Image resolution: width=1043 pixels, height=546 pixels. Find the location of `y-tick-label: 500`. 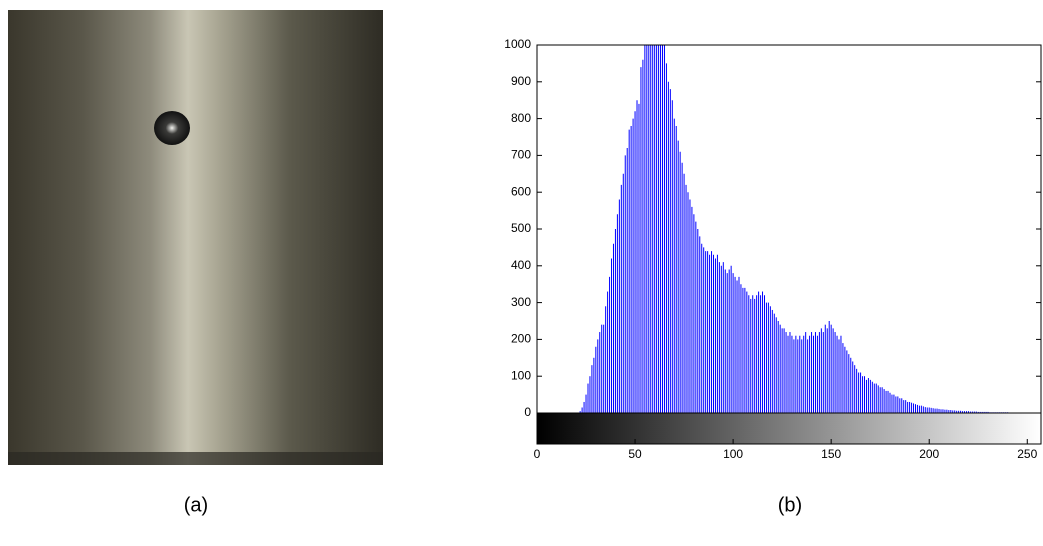

y-tick-label: 500 is located at coordinates (521, 228).